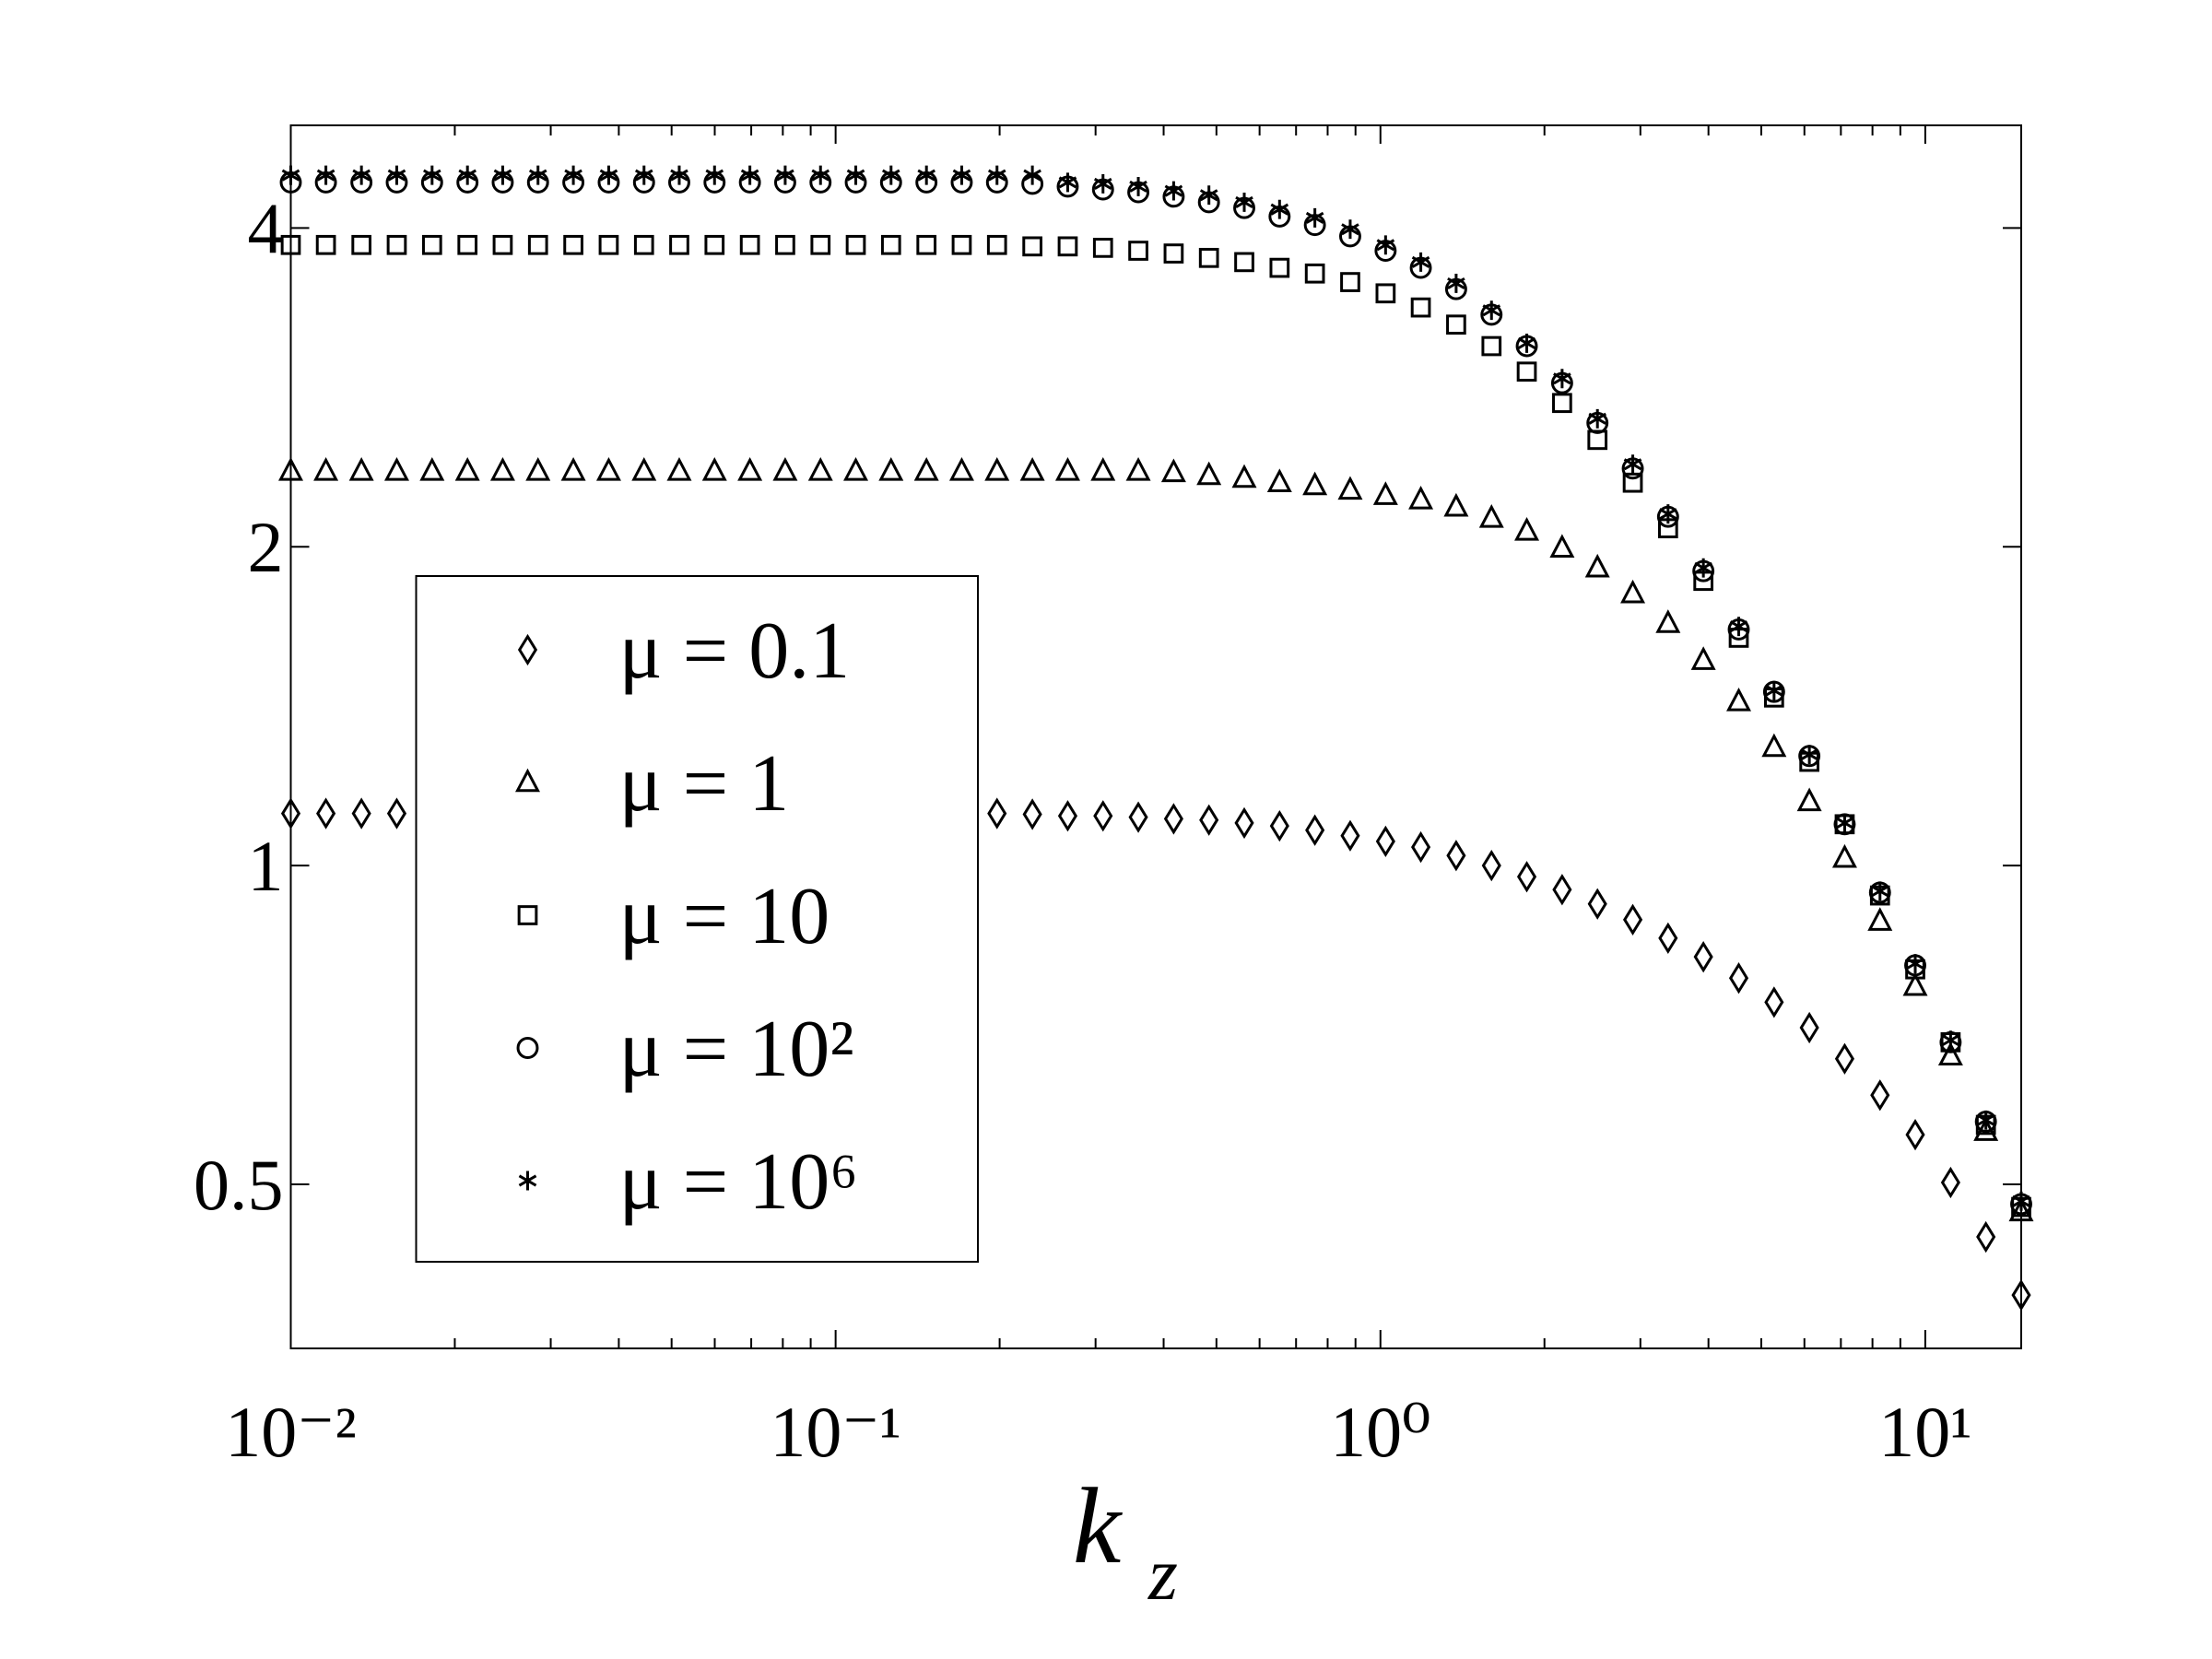  Describe the element at coordinates (704, 784) in the screenshot. I see `legend-label: μ = 1` at that location.